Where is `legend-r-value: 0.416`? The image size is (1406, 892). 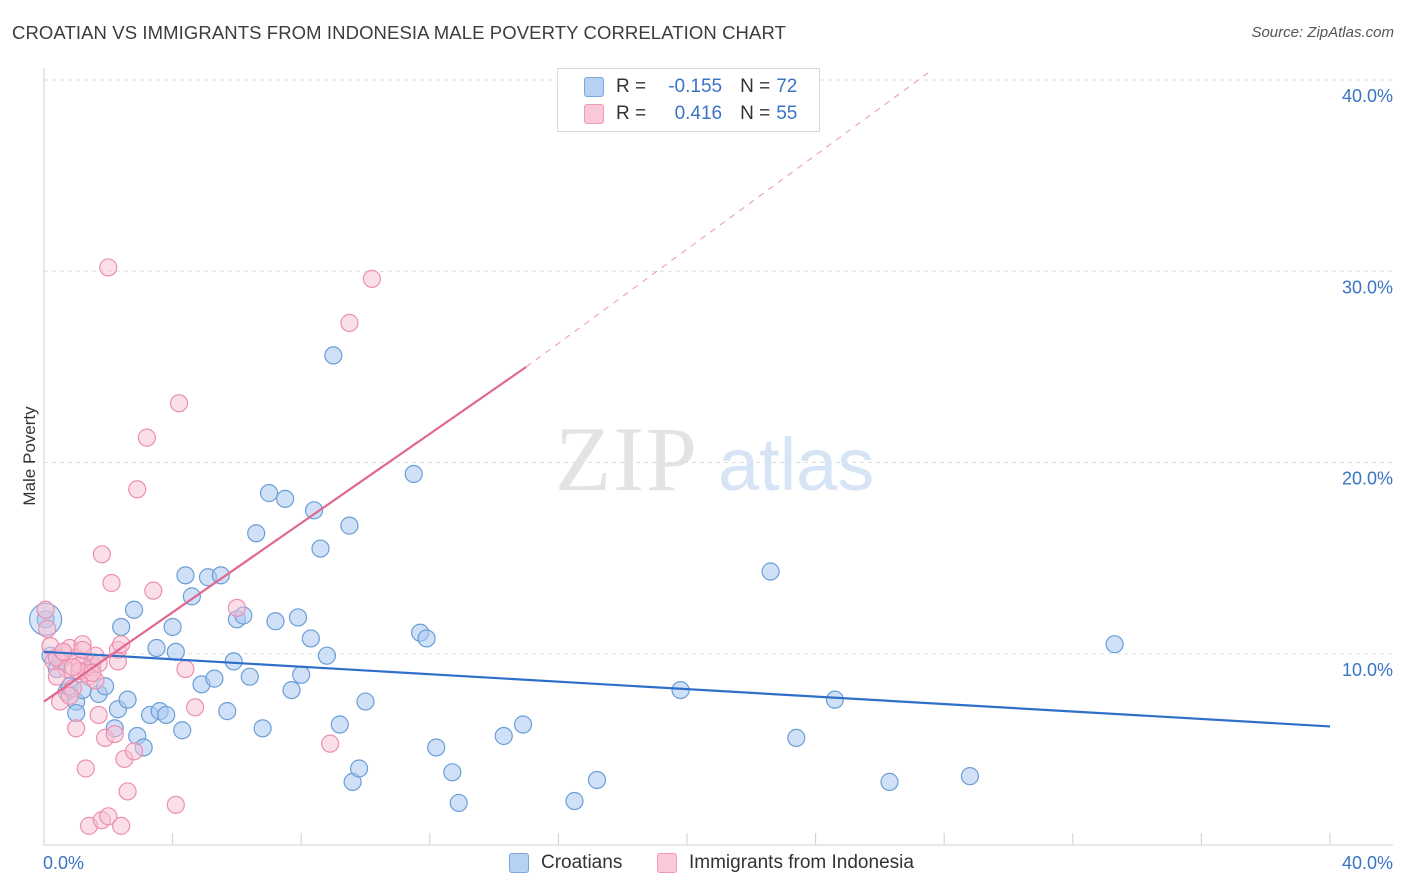
legend-r-value: 0.416 is located at coordinates (698, 113).